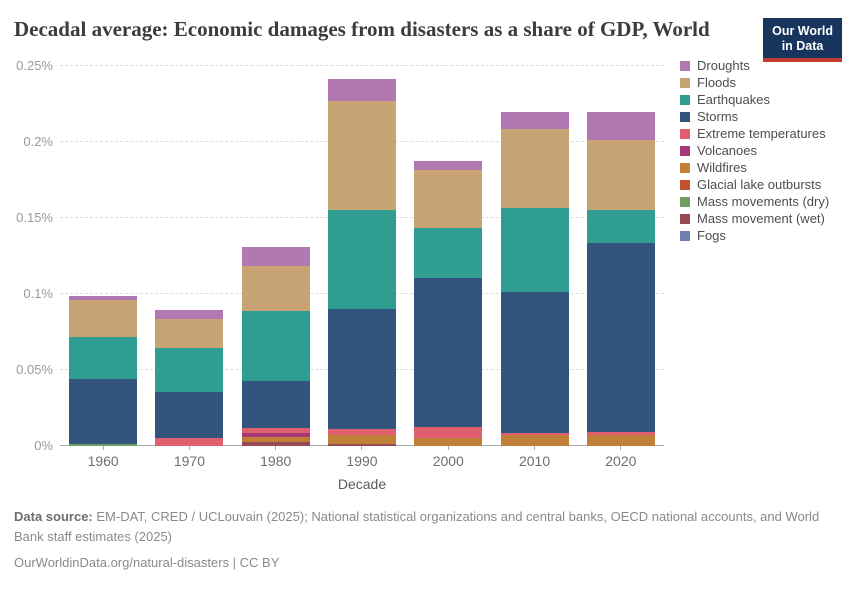 The height and width of the screenshot is (600, 850). I want to click on x-tick-label-1980: 1980, so click(276, 461).